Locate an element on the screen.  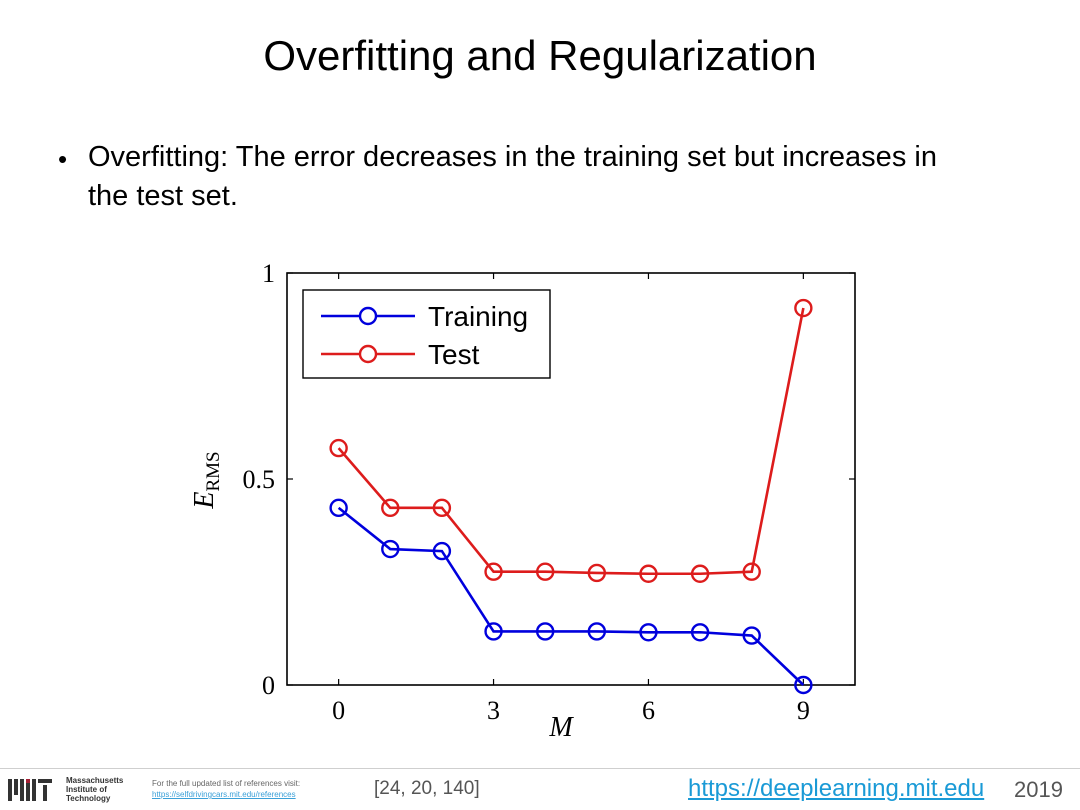
y-axis-label-subscript: RMS is located at coordinates (213, 471).